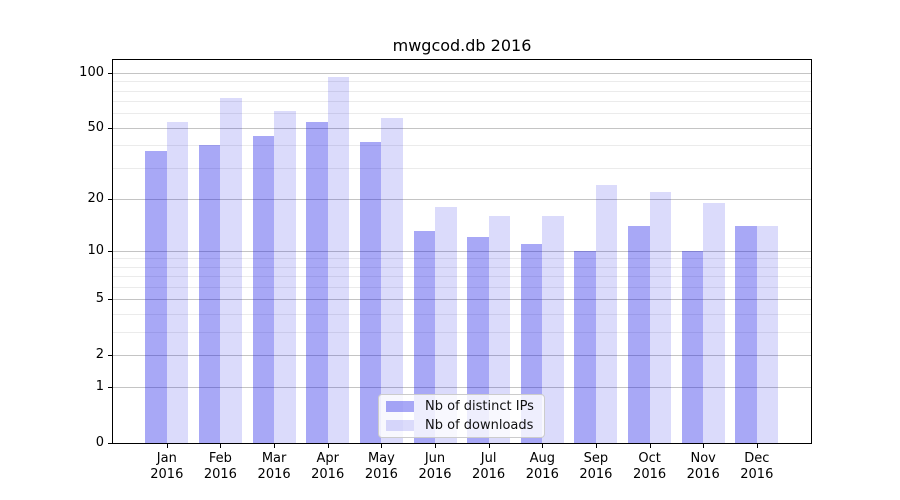 The width and height of the screenshot is (900, 500). What do you see at coordinates (99, 299) in the screenshot?
I see `y-tick-label-5: 5` at bounding box center [99, 299].